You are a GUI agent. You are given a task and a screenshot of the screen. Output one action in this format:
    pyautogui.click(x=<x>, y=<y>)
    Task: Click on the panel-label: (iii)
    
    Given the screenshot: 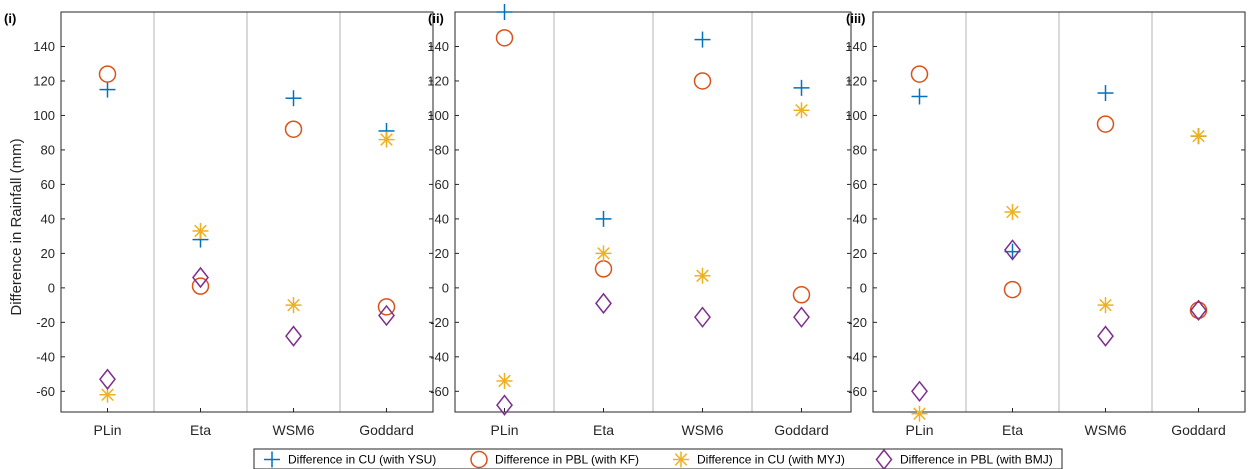 What is the action you would take?
    pyautogui.click(x=856, y=18)
    